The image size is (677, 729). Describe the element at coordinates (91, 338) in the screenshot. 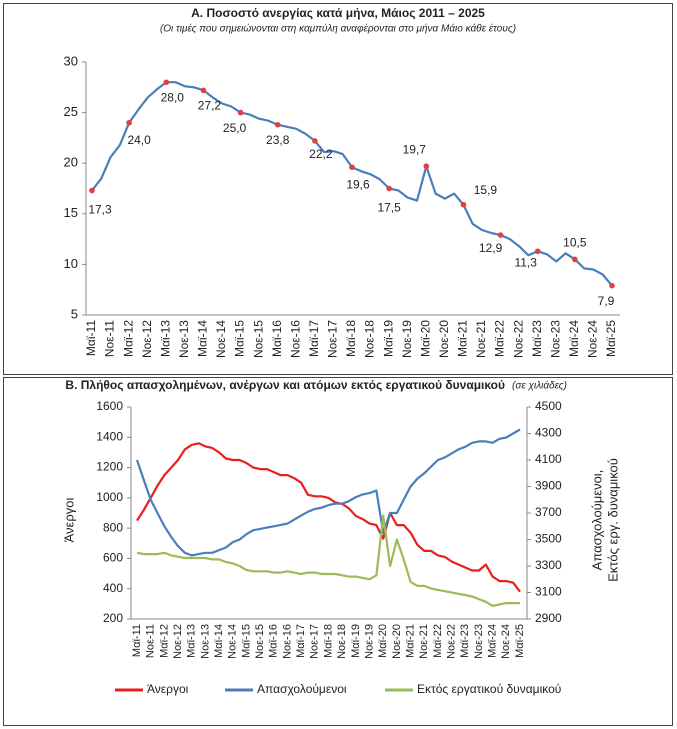

I see `x-tick-label: Μαϊ-11` at that location.